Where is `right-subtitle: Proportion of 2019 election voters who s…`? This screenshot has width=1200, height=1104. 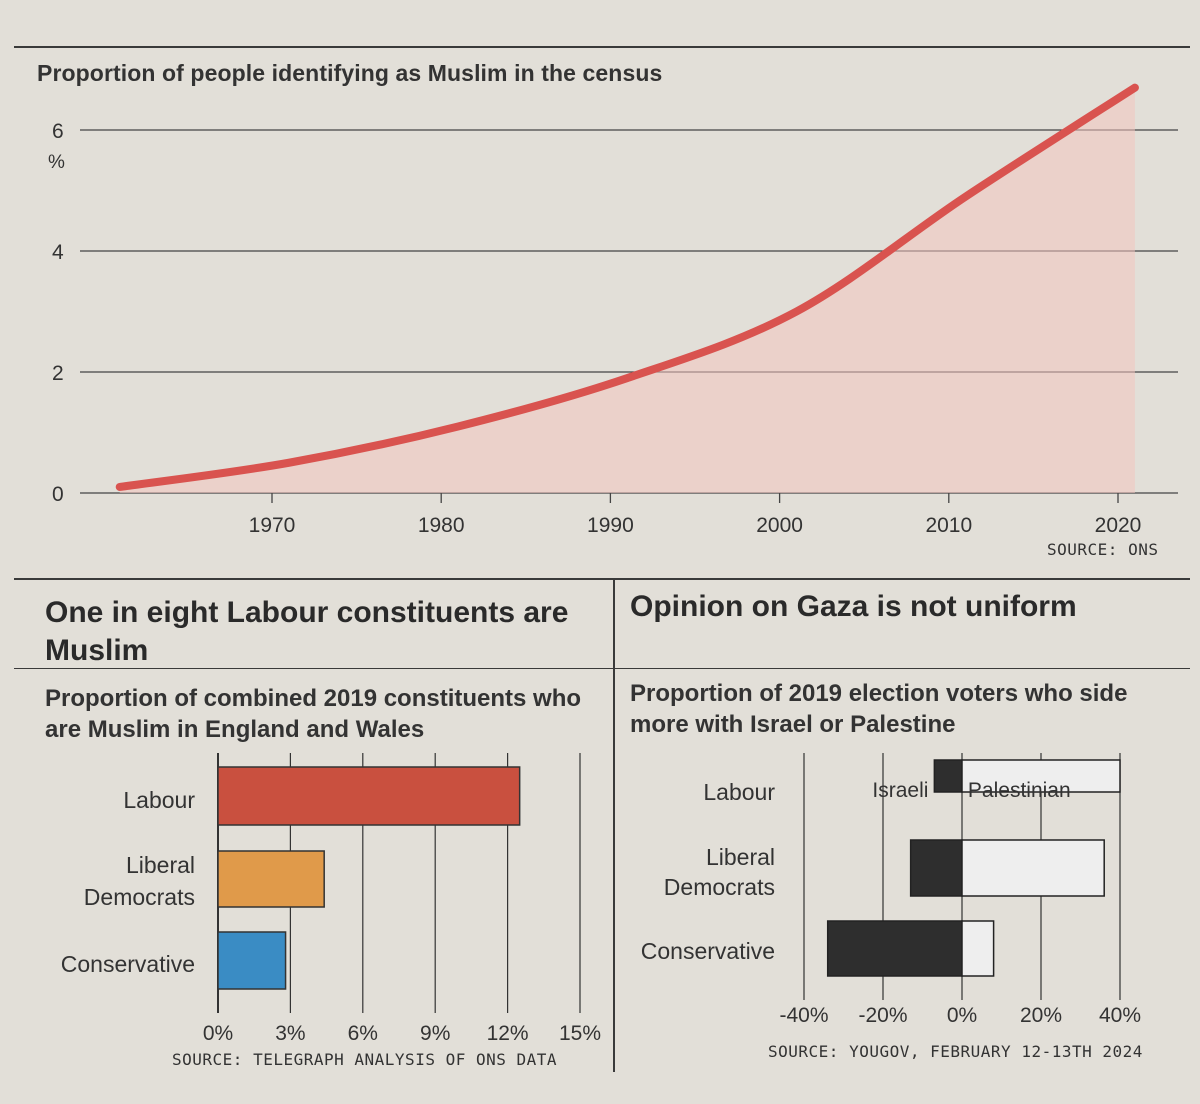 right-subtitle: Proportion of 2019 election voters who s… is located at coordinates (879, 709).